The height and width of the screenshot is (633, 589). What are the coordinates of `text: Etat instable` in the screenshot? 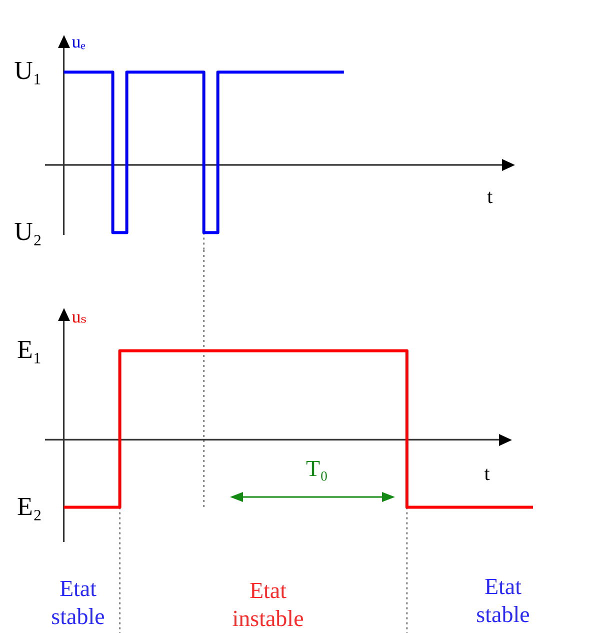 It's located at (268, 605).